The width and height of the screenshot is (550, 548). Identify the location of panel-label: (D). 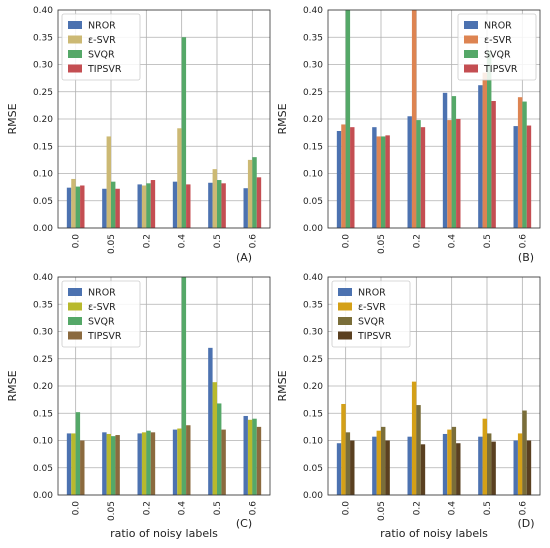
(525, 523).